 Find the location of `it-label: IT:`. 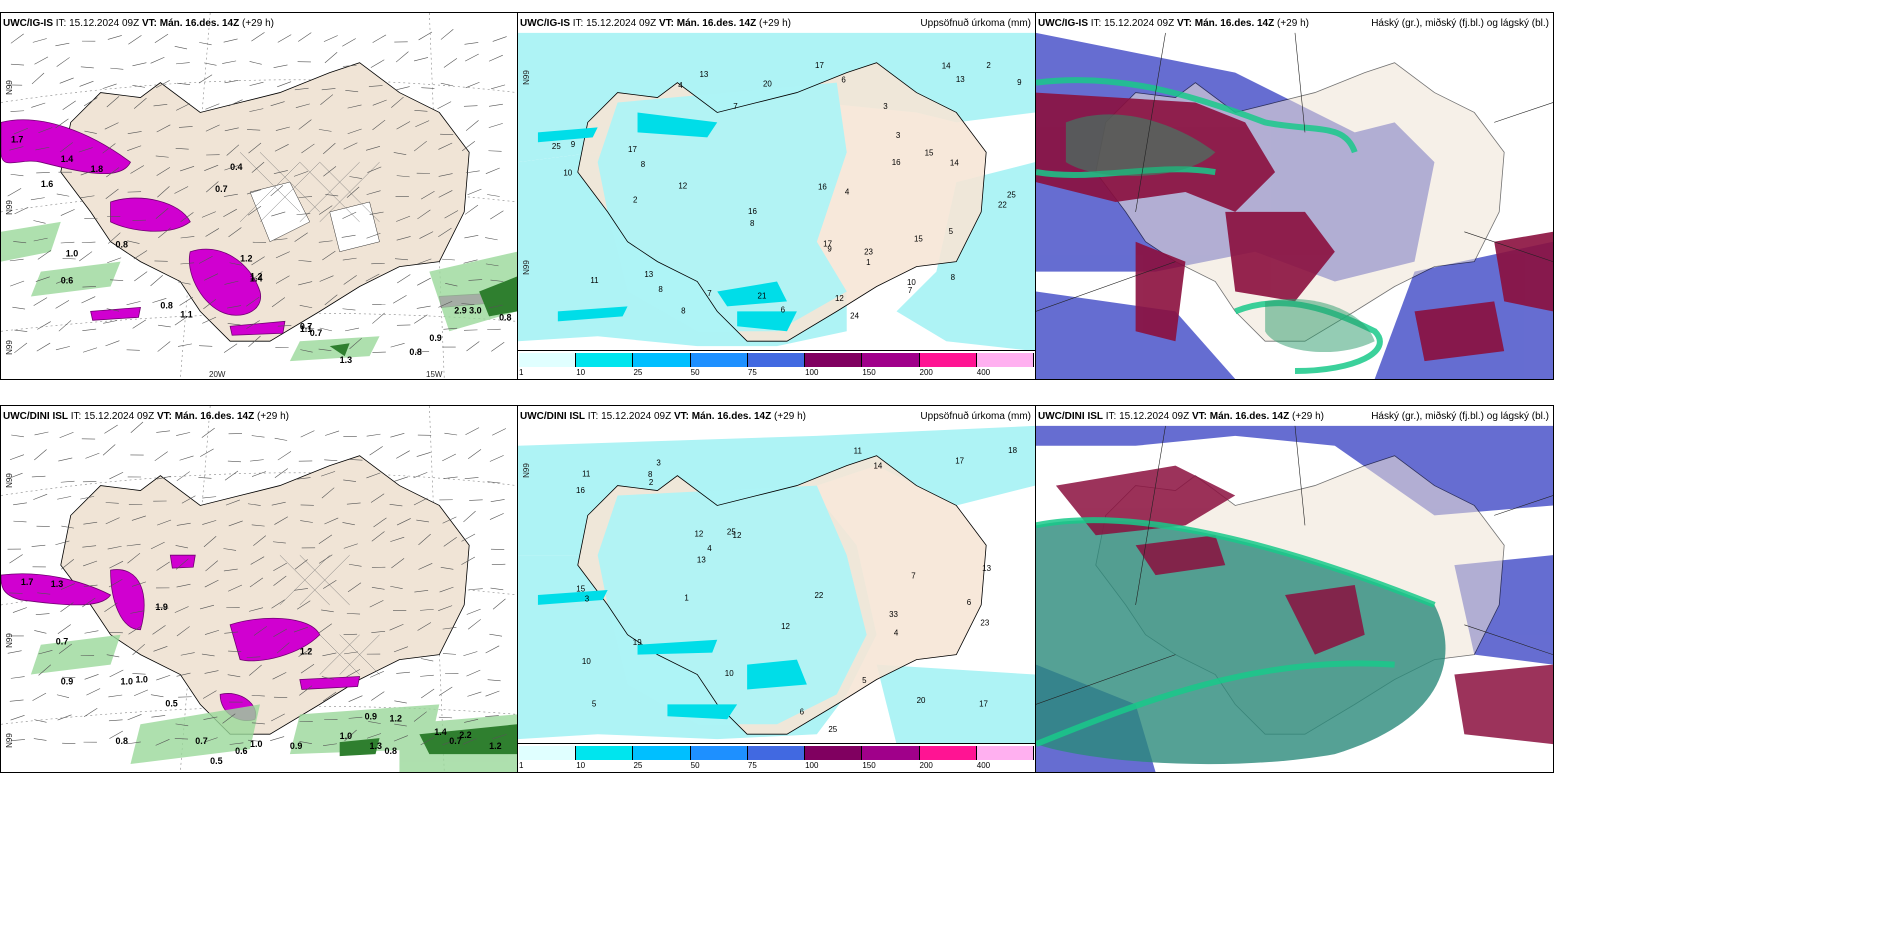

it-label: IT: is located at coordinates (61, 23).